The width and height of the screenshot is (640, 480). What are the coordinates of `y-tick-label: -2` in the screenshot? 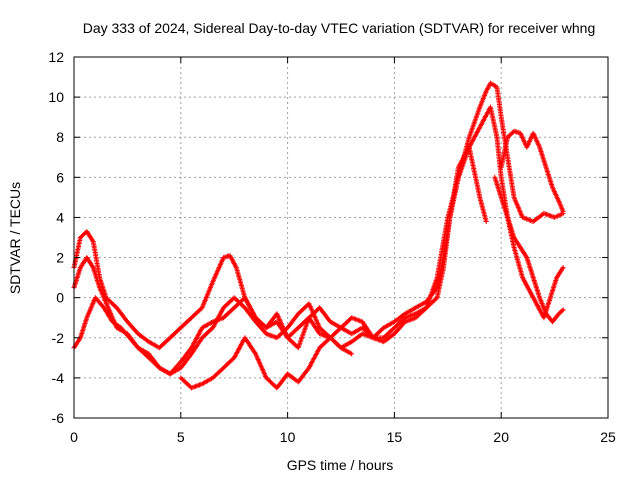 It's located at (58, 338).